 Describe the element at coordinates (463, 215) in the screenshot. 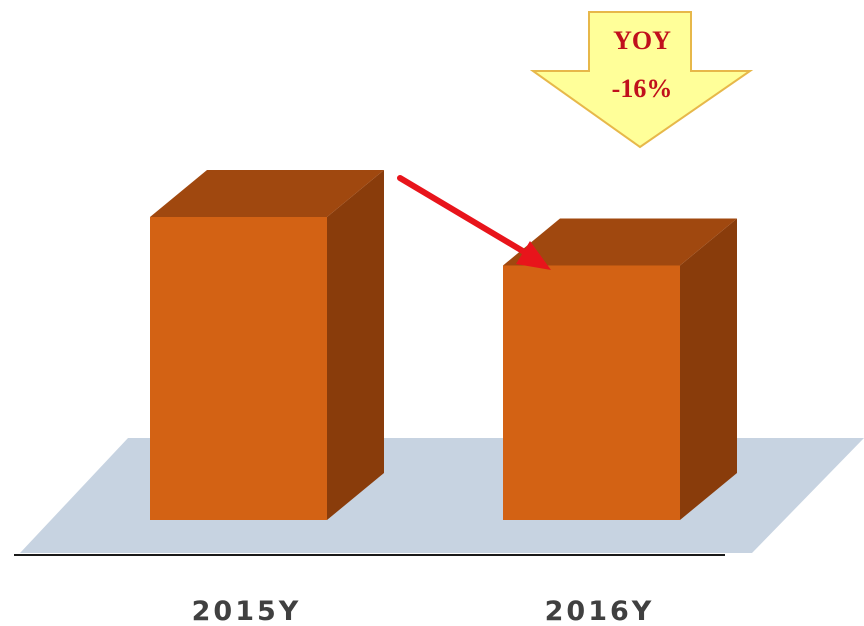

I see `trend-arrow-shaft` at that location.